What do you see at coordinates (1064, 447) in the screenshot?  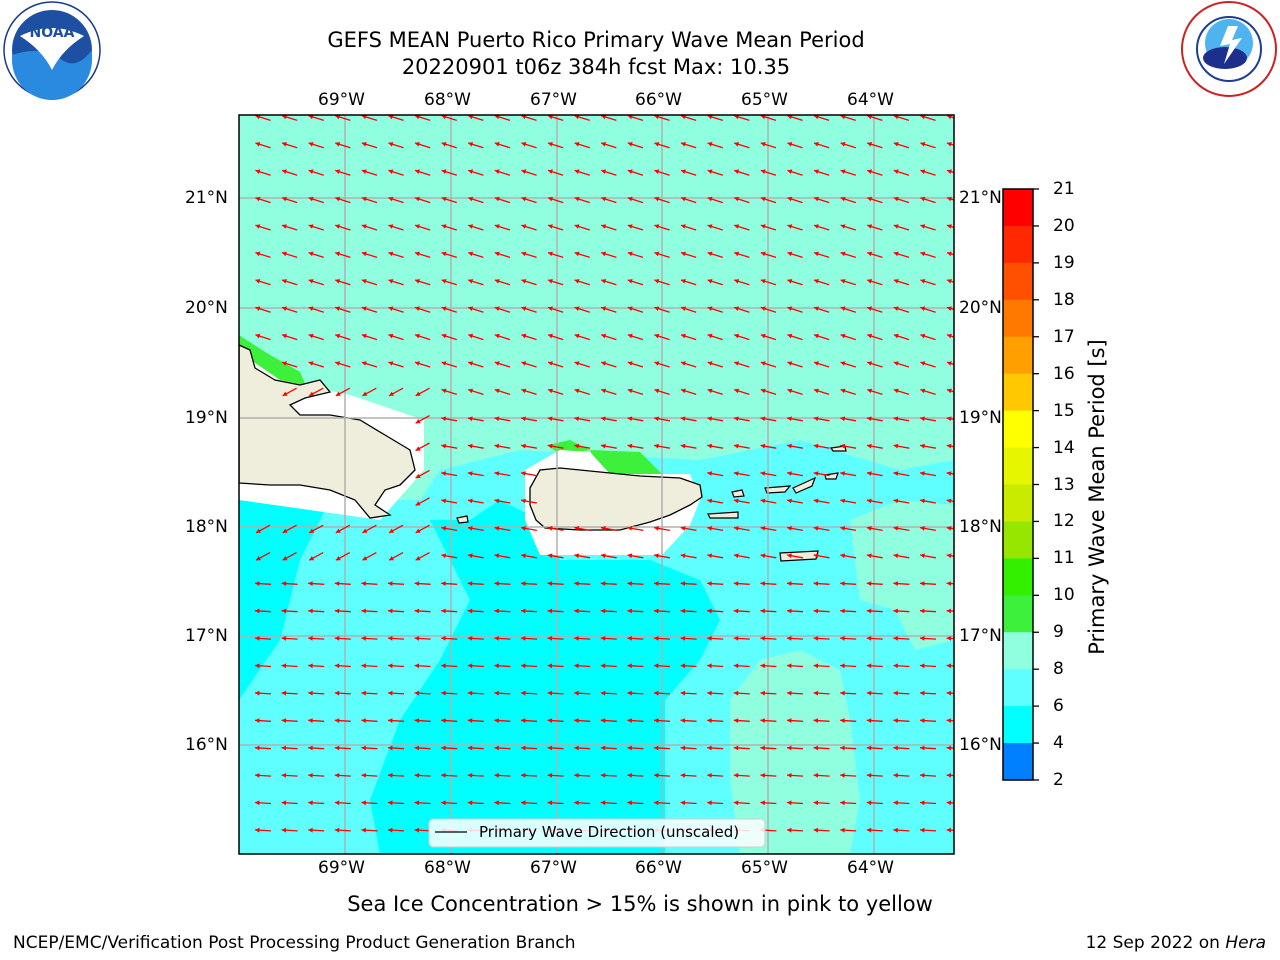 I see `colorbar-tick-label: 14` at bounding box center [1064, 447].